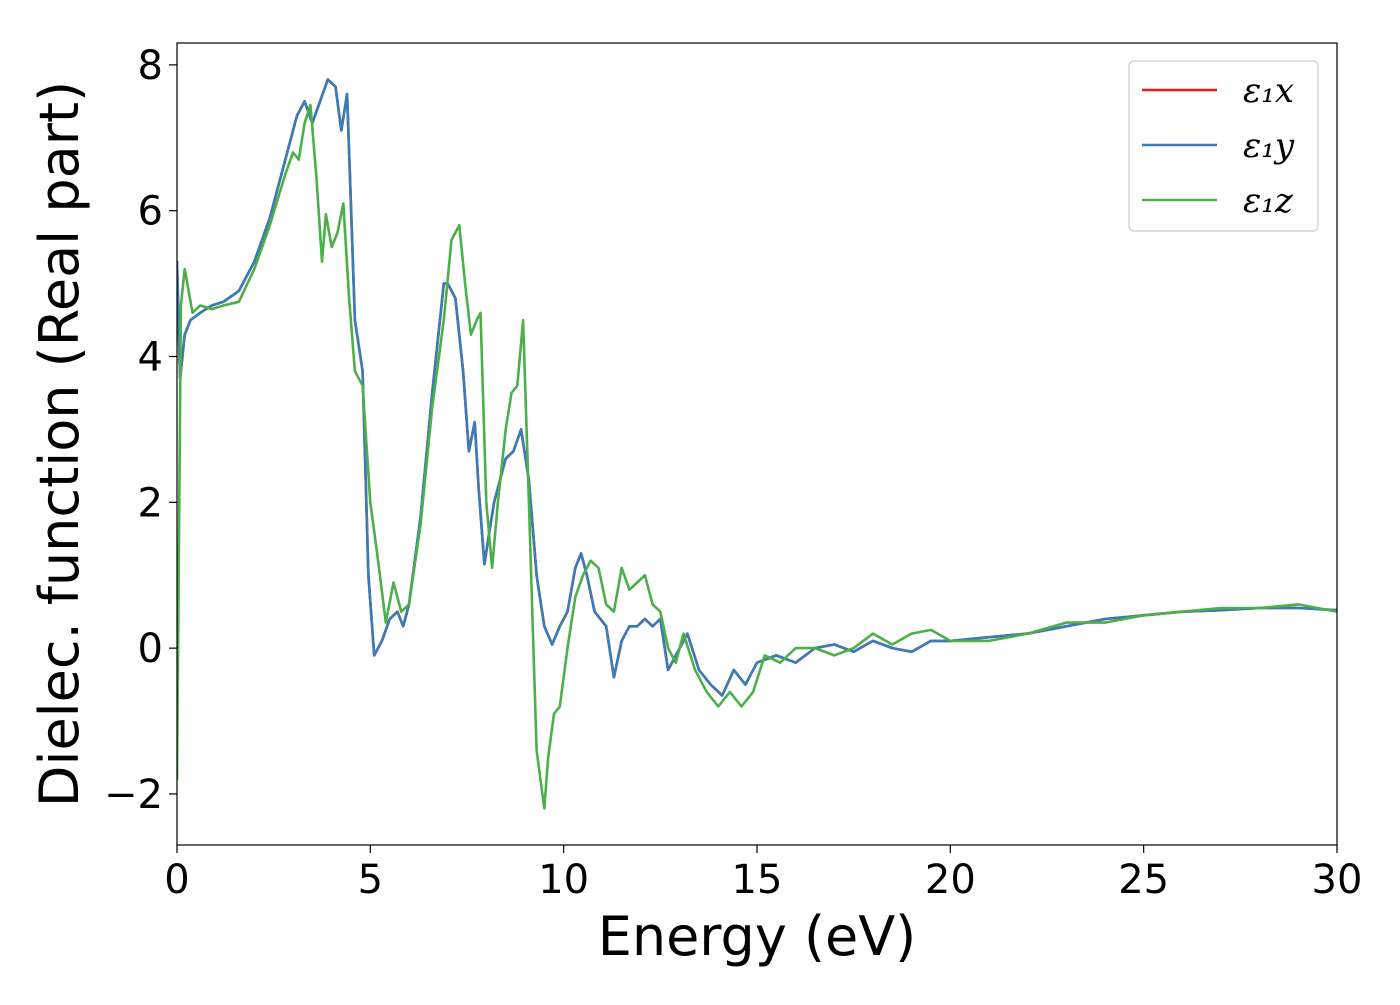  Describe the element at coordinates (757, 936) in the screenshot. I see `x-axis-title: Energy (eV)` at that location.